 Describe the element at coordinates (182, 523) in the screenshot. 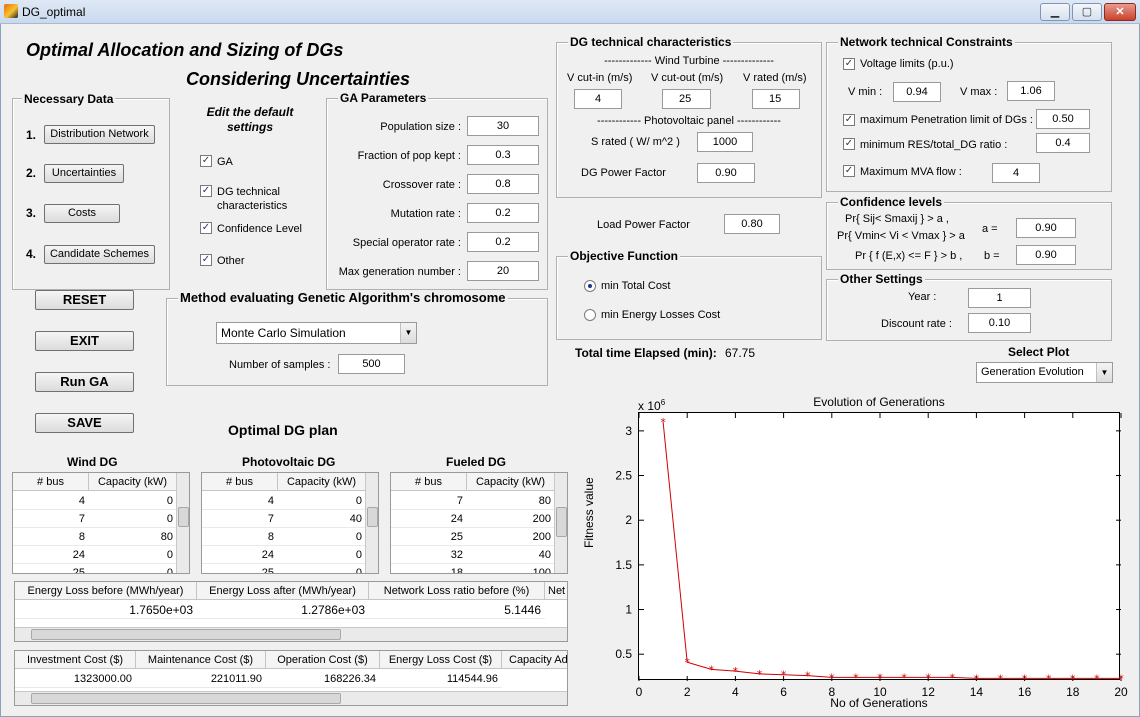

I see `wind-table-scrollbar` at that location.